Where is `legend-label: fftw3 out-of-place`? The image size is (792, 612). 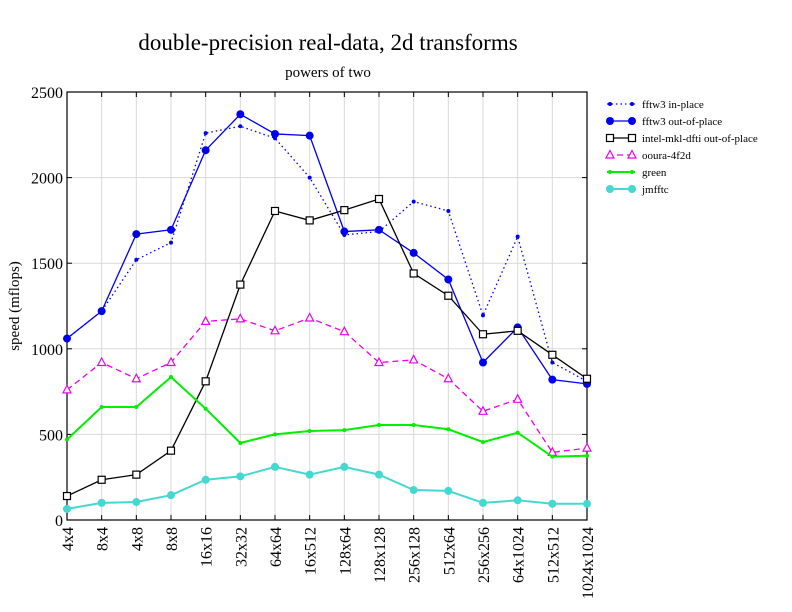 legend-label: fftw3 out-of-place is located at coordinates (682, 122).